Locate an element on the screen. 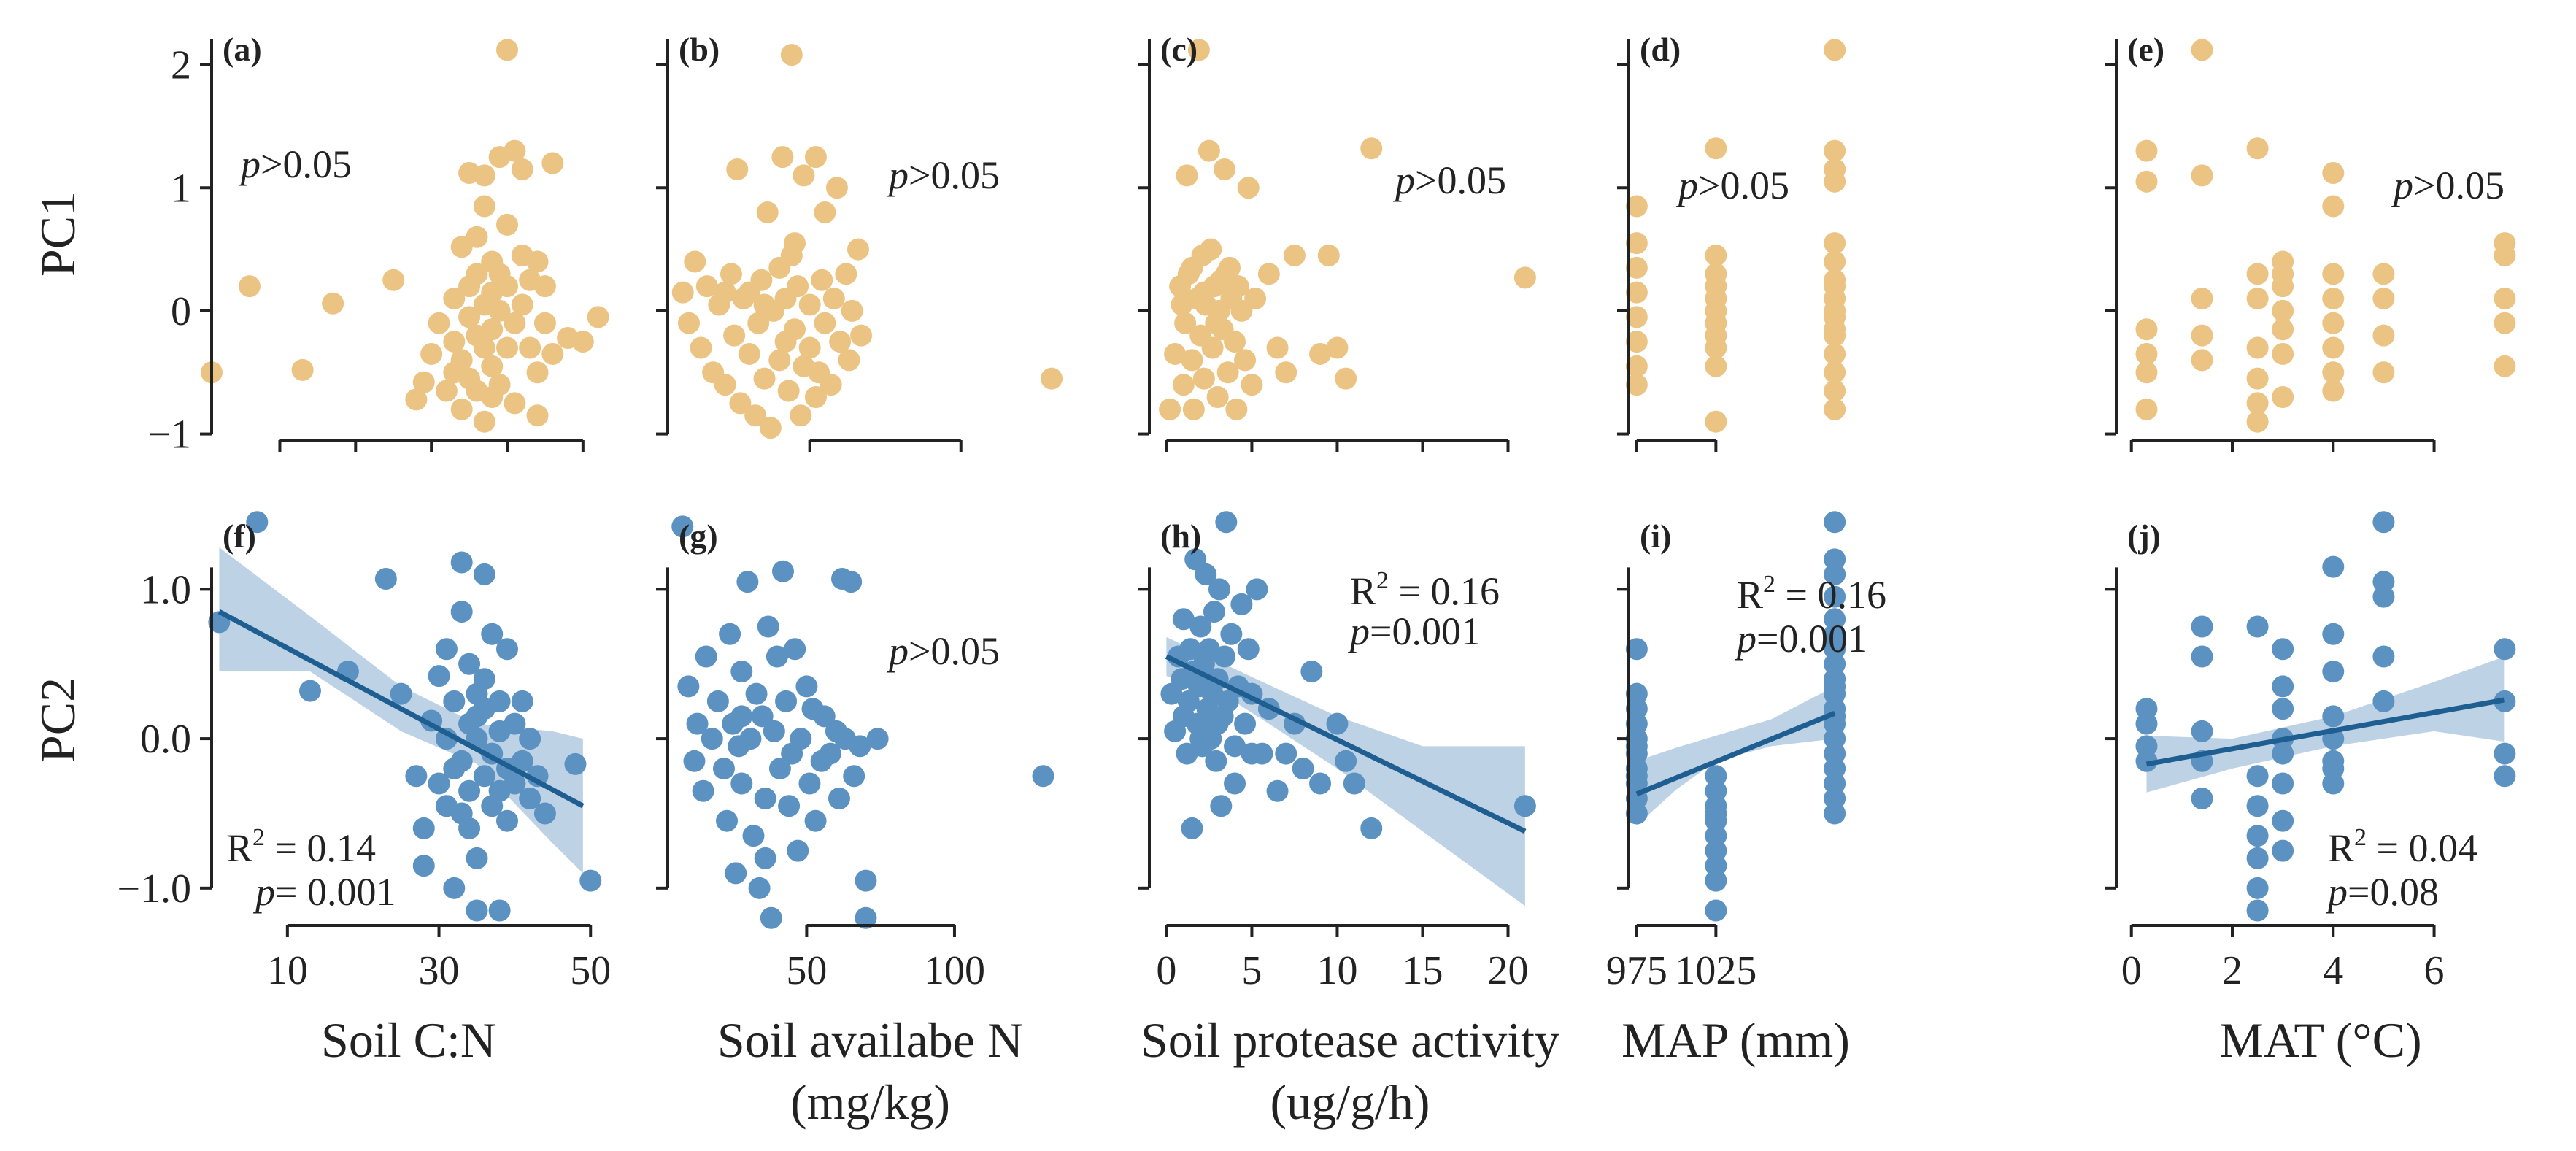 This screenshot has height=1151, width=2576. x-tick-label-h-1: 5 is located at coordinates (1251, 970).